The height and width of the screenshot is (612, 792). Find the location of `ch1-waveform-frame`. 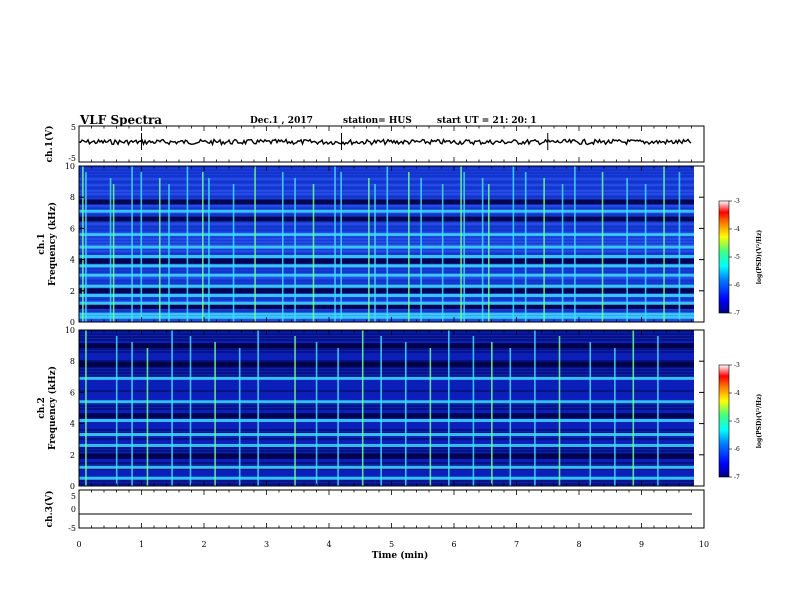

ch1-waveform-frame is located at coordinates (391, 144).